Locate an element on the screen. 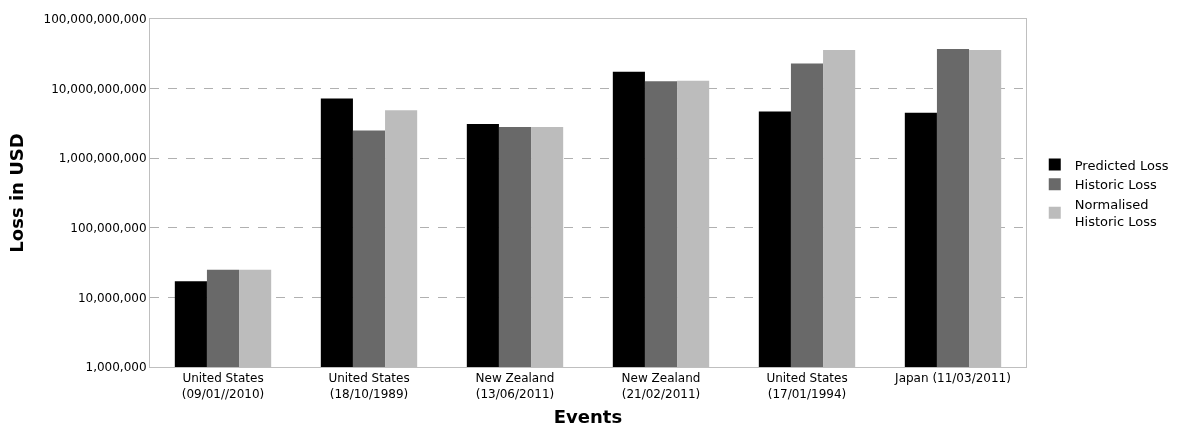 The height and width of the screenshot is (442, 1196). x-axis-title: Events is located at coordinates (588, 417).